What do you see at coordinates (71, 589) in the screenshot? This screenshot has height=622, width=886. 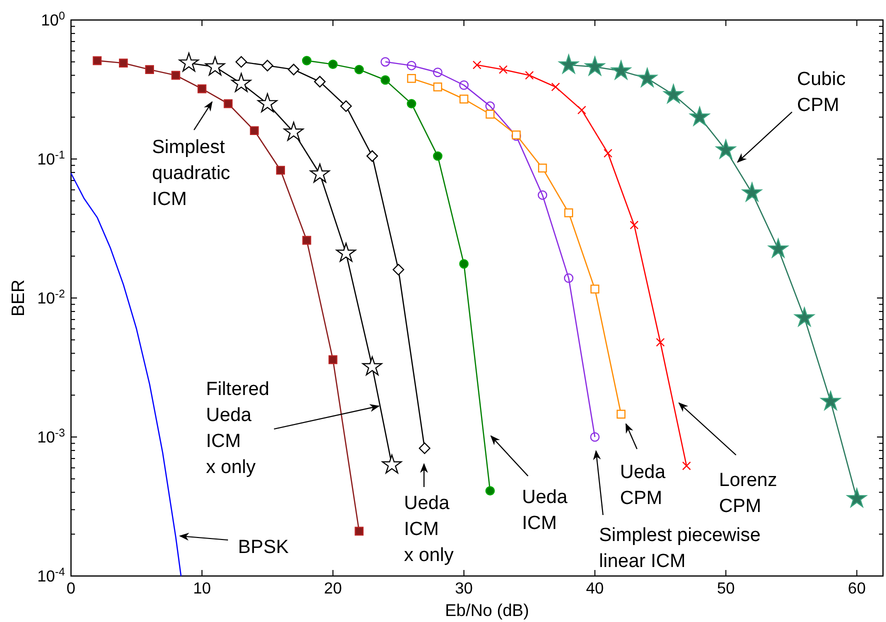 I see `x-tick-label: 0` at bounding box center [71, 589].